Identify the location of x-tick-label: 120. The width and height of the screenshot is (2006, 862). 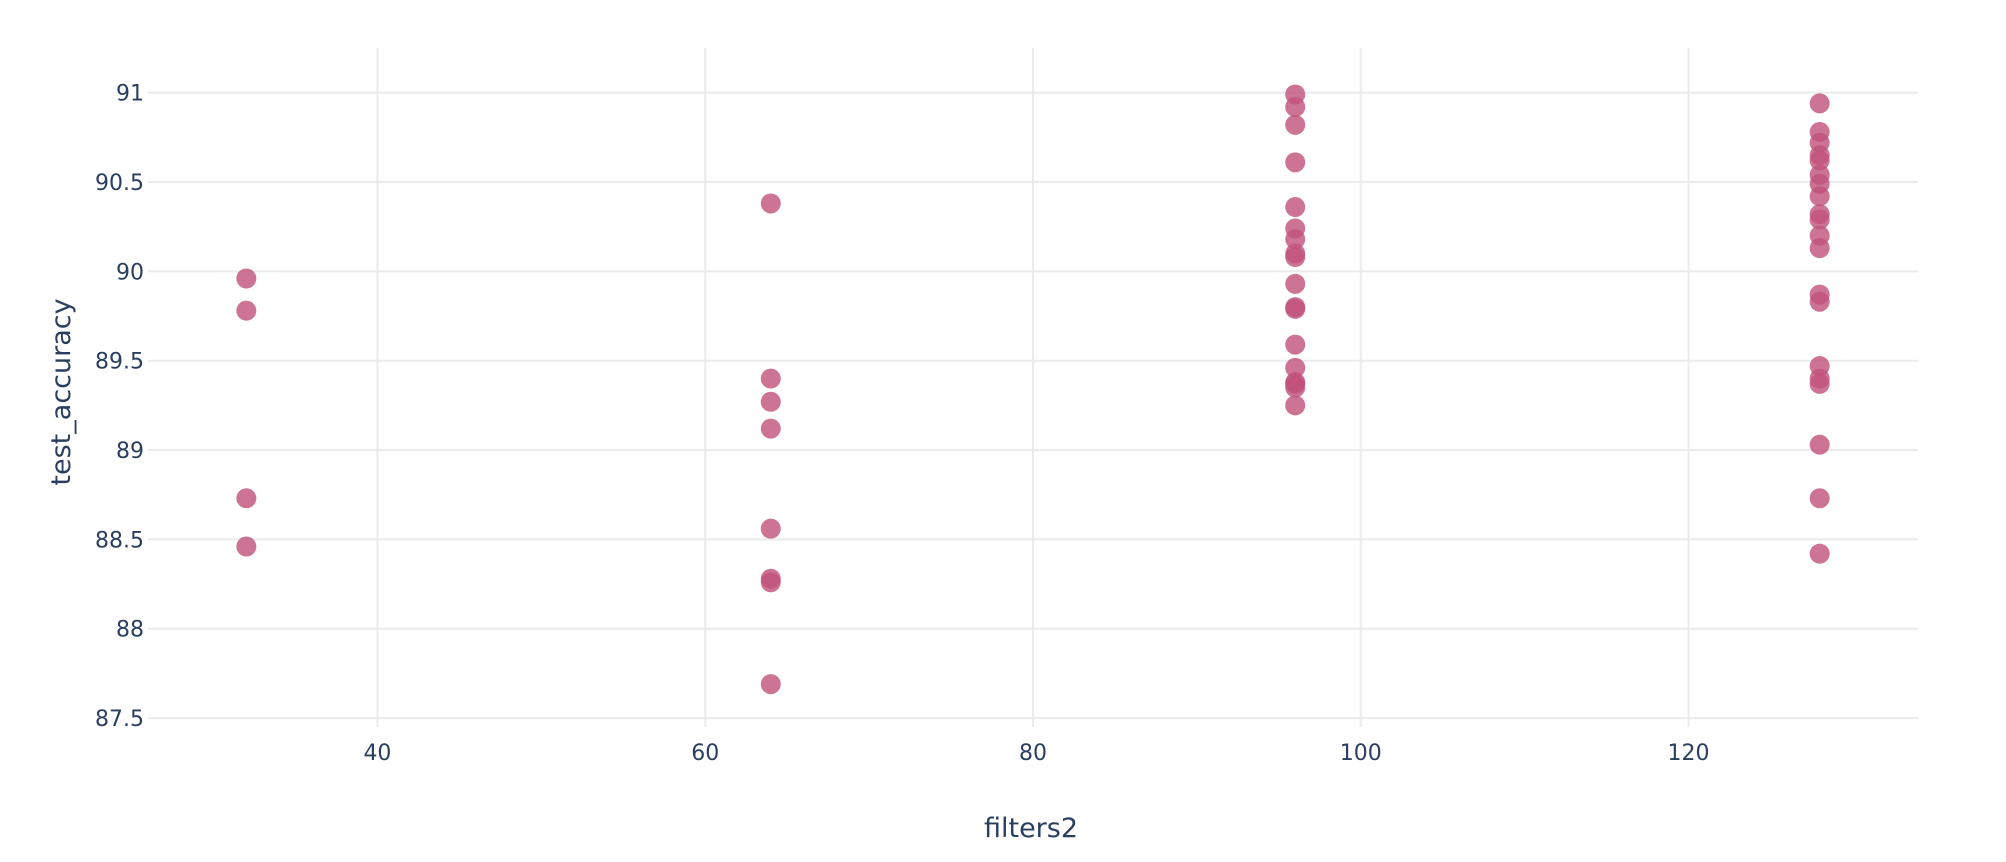
(1689, 753).